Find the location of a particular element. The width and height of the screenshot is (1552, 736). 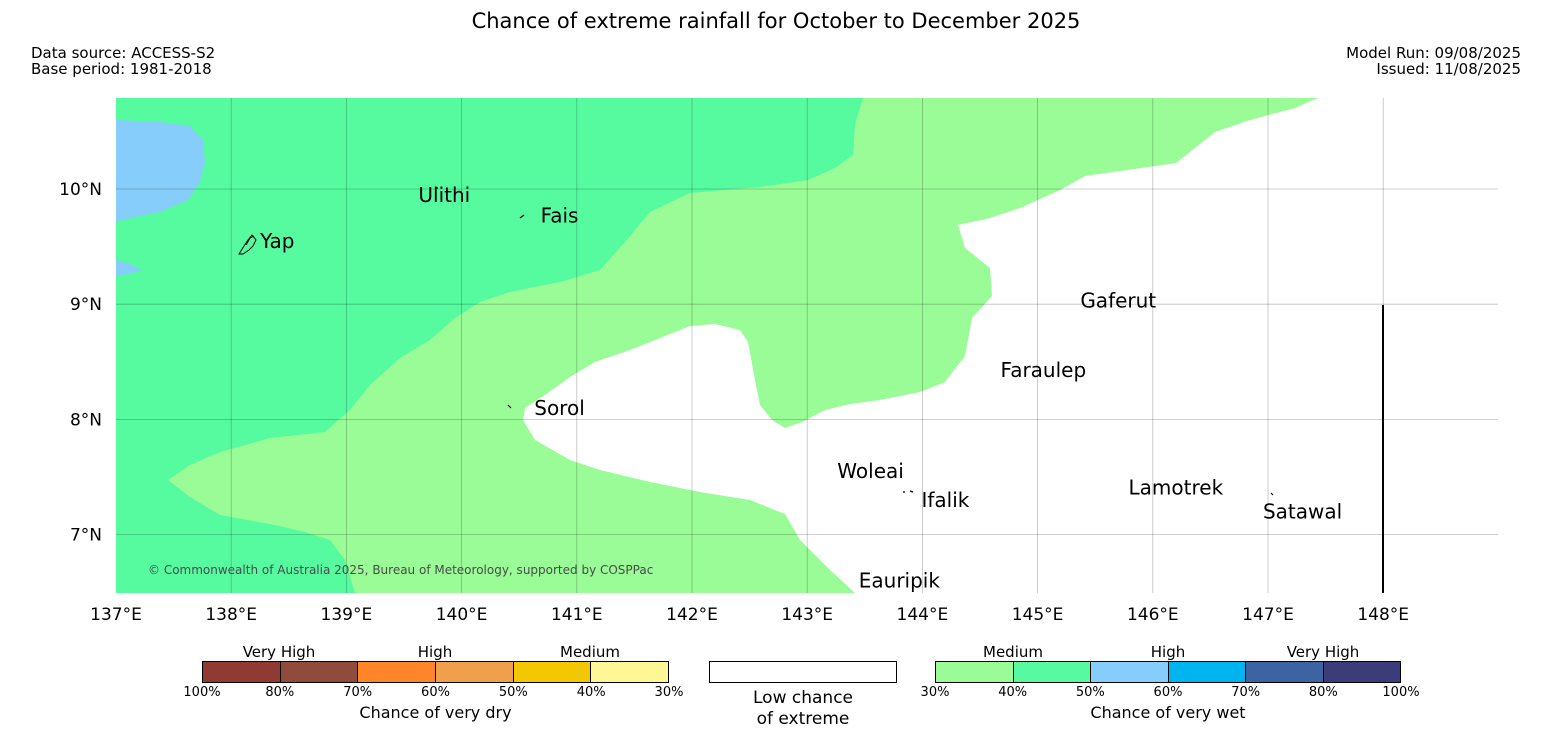

satawal-island is located at coordinates (1272, 494).